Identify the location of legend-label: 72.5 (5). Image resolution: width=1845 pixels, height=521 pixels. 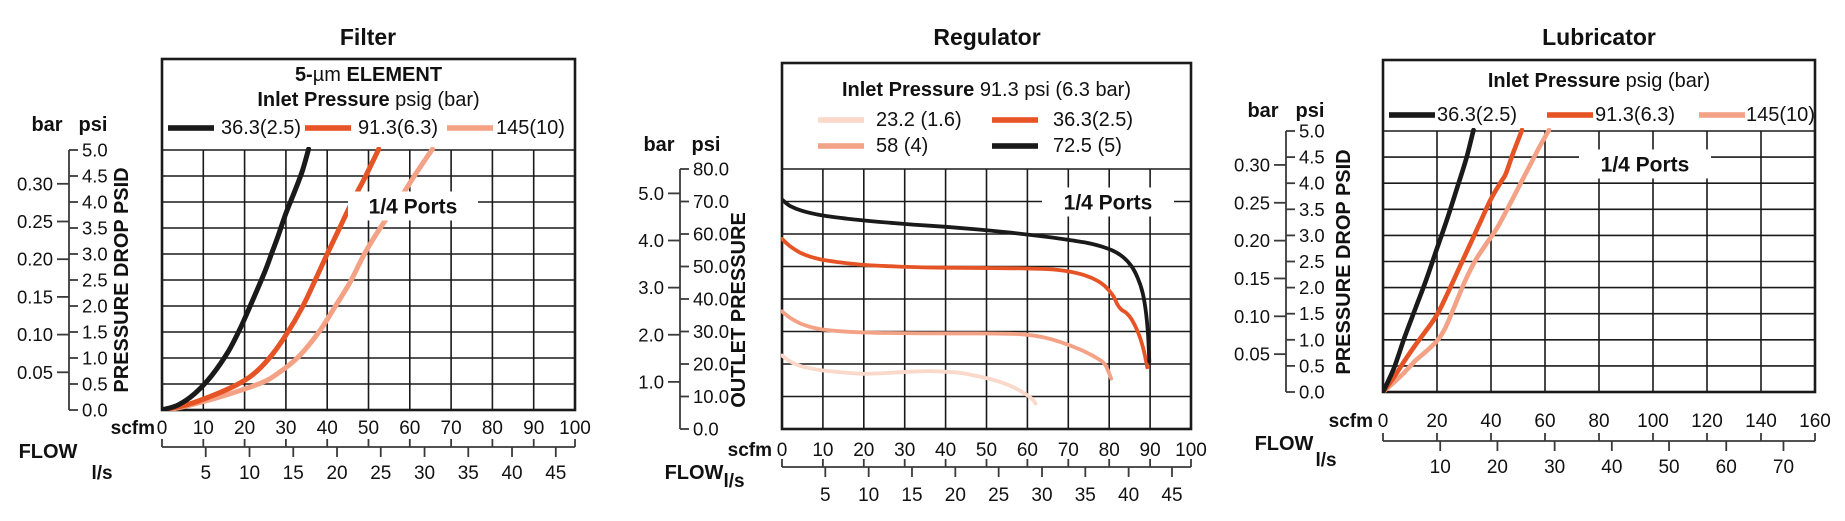
(1087, 146).